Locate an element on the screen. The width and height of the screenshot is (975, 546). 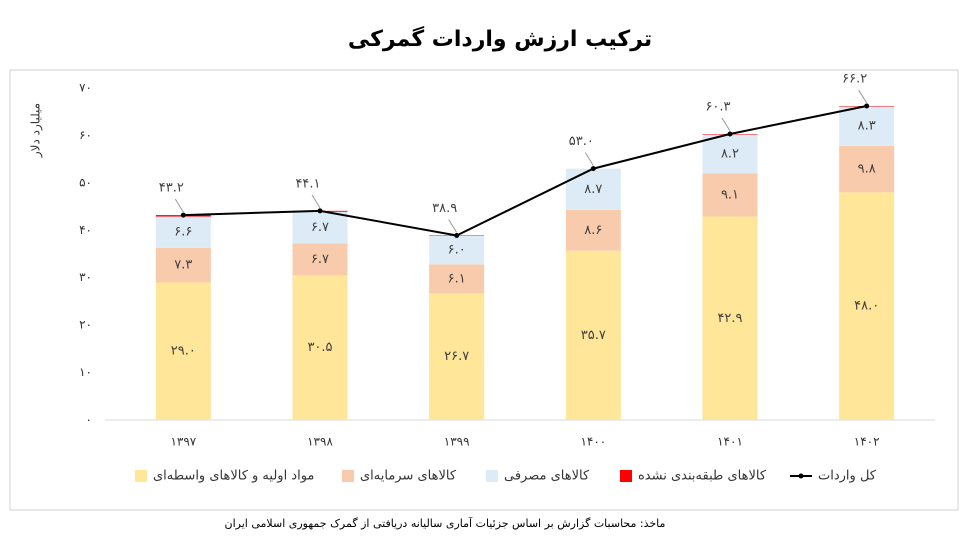
x-tick-label: ۱۳۹۸ is located at coordinates (320, 442).